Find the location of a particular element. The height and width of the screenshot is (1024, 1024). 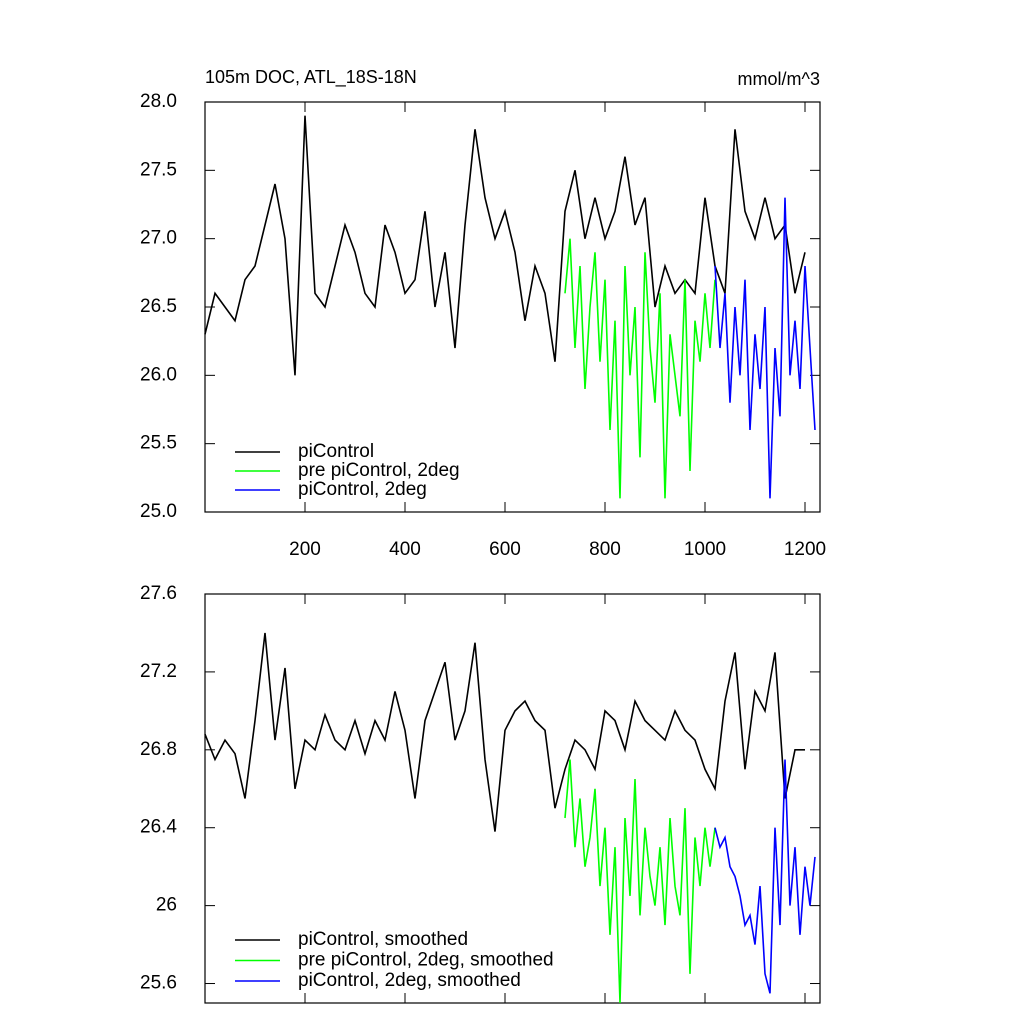

chart-title: 105m DOC, ATL_18S-18N is located at coordinates (311, 77).